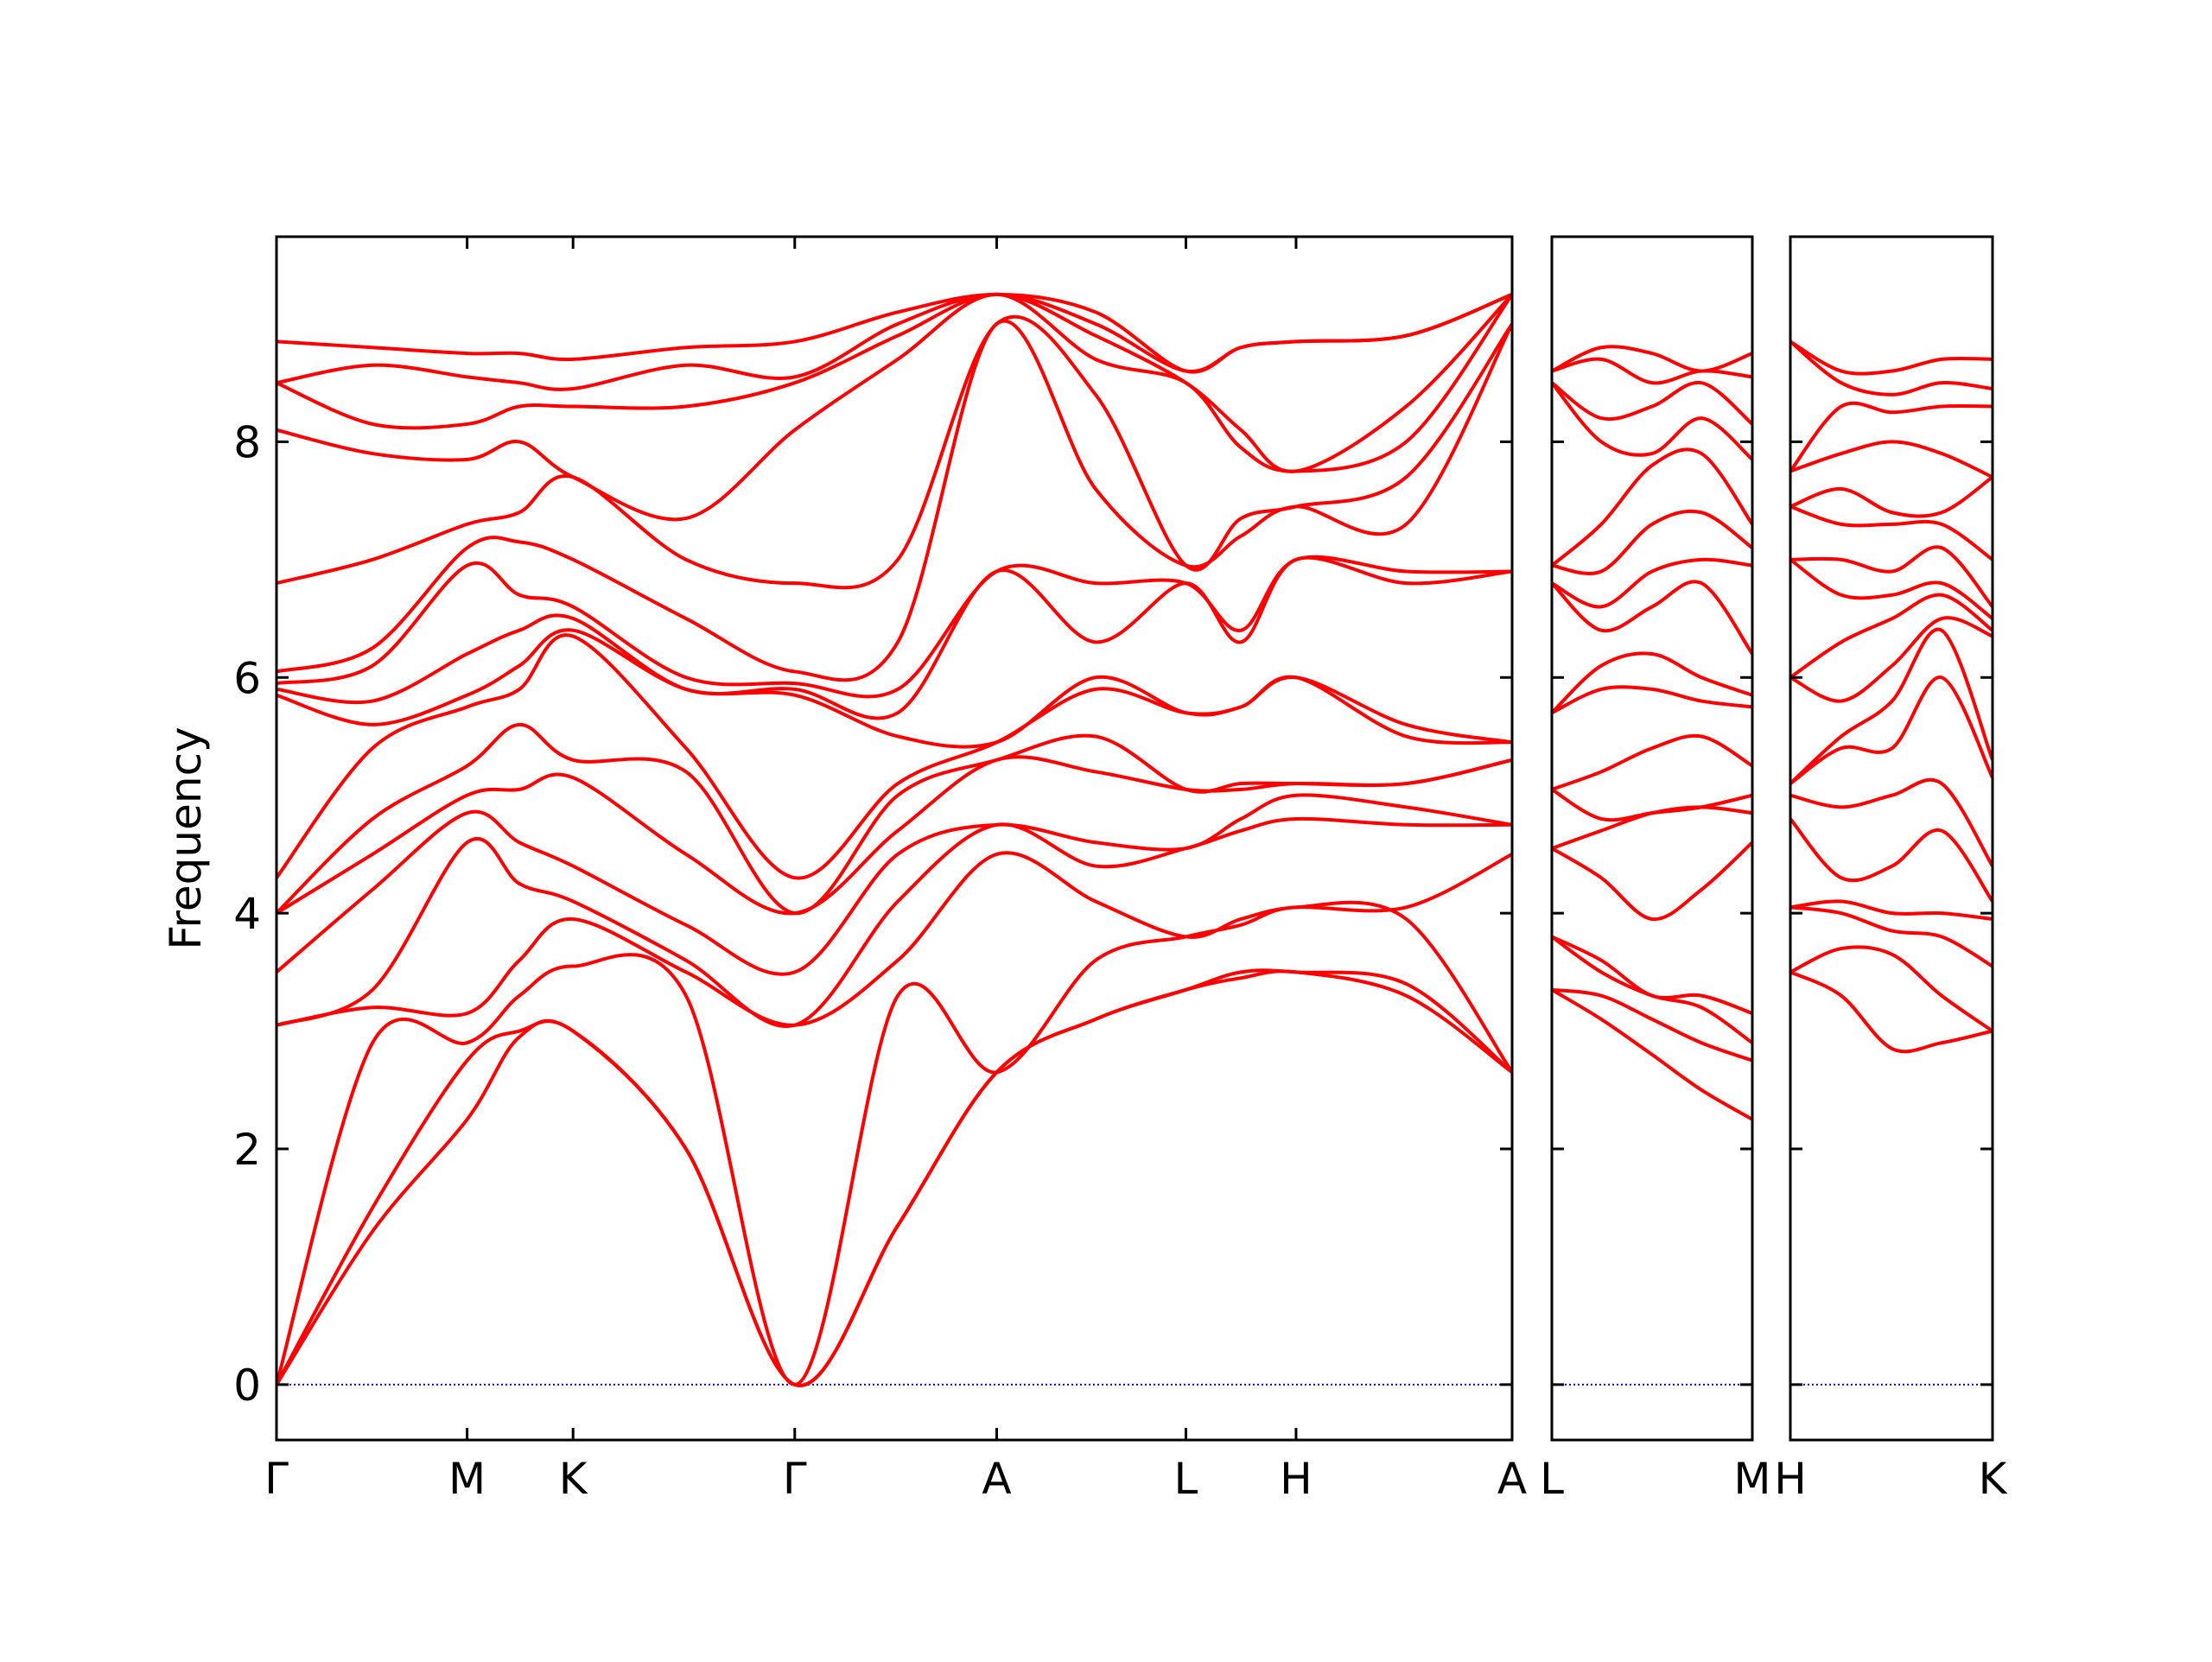 This screenshot has width=2212, height=1662. Describe the element at coordinates (247, 1150) in the screenshot. I see `y-tick-label: 2` at that location.